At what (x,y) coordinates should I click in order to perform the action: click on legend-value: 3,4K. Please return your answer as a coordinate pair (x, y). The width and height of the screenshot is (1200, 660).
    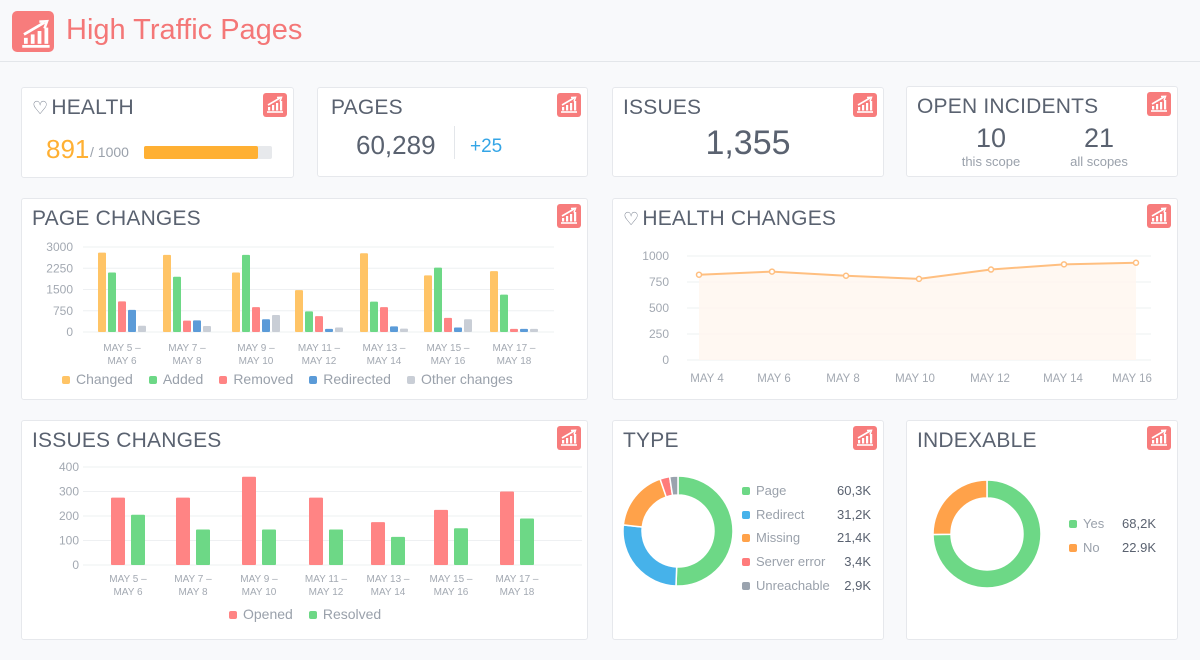
    Looking at the image, I should click on (857, 561).